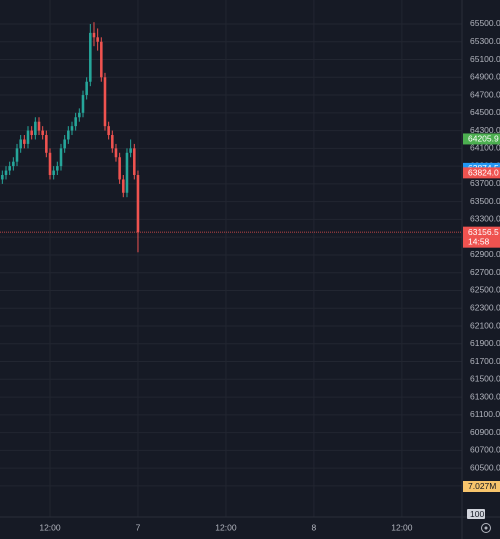 The image size is (500, 539). What do you see at coordinates (485, 130) in the screenshot?
I see `y-tick-label: 64300.0` at bounding box center [485, 130].